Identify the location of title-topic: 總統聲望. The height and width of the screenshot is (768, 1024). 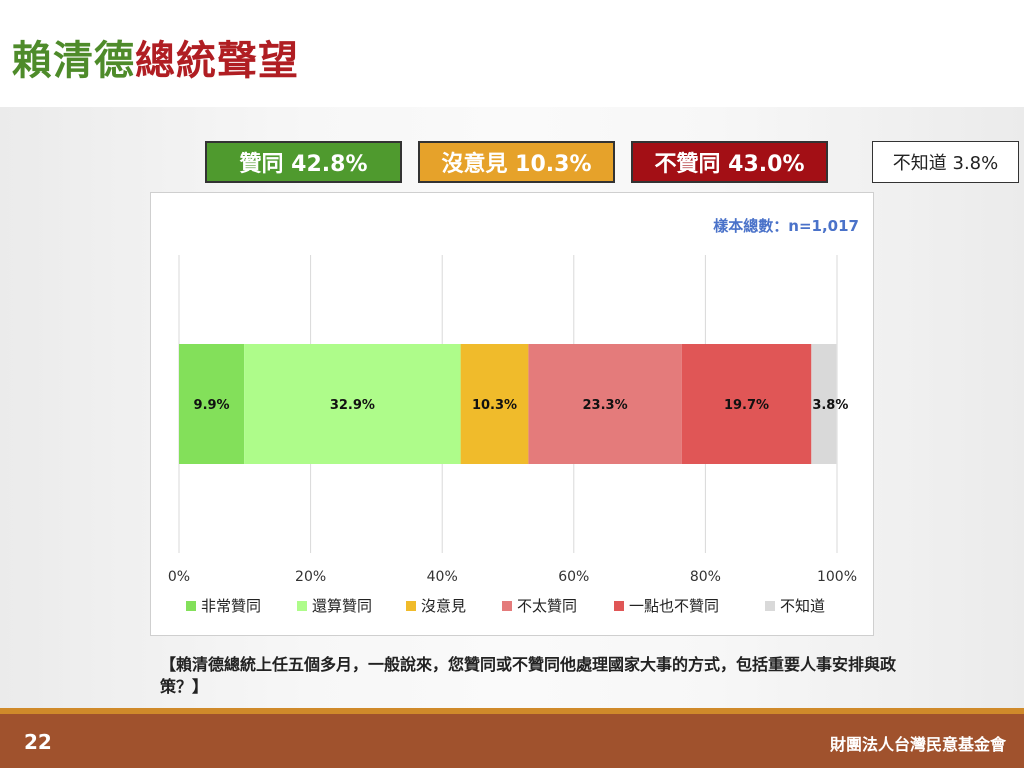
(217, 61).